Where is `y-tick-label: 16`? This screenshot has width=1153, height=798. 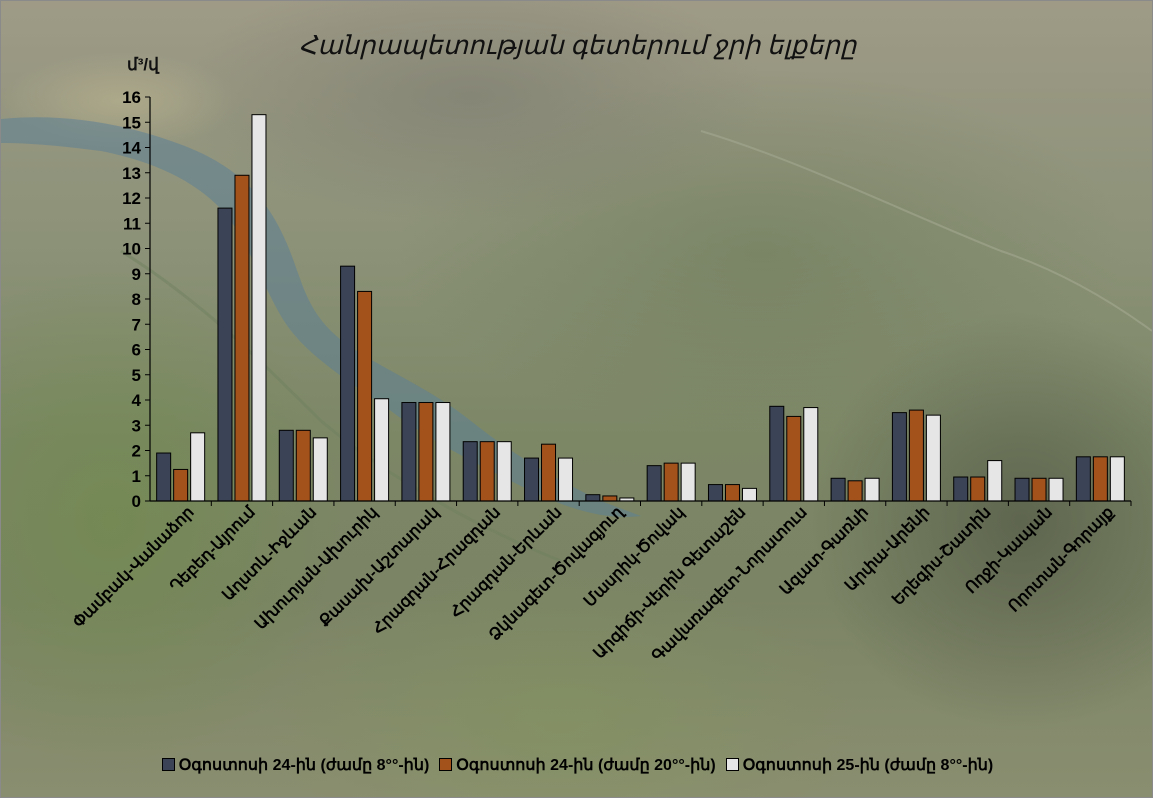 y-tick-label: 16 is located at coordinates (131, 97).